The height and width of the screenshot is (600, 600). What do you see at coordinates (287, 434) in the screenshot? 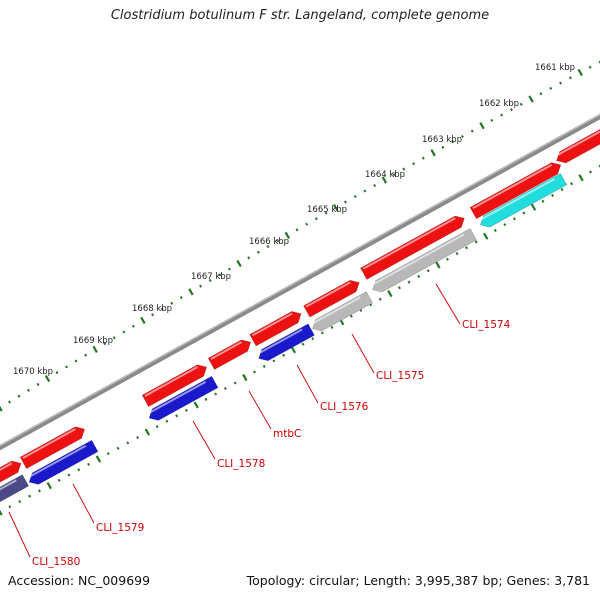
I see `gene-label: mtbC` at bounding box center [287, 434].